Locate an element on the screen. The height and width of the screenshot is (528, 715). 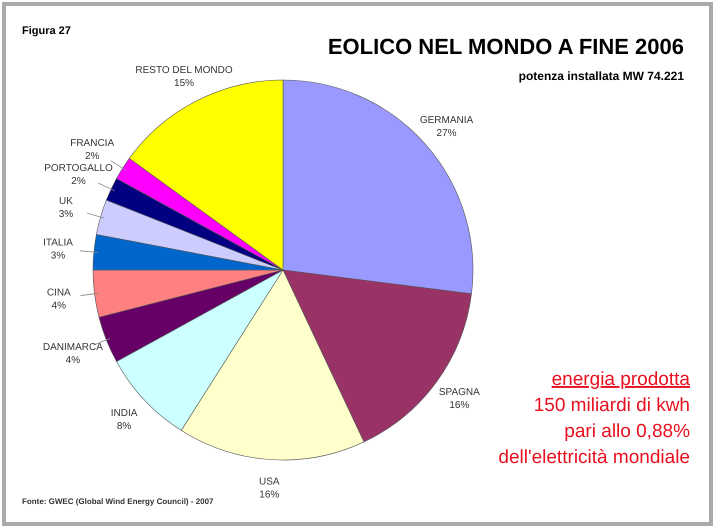
slice-label: SPAGNA is located at coordinates (459, 392).